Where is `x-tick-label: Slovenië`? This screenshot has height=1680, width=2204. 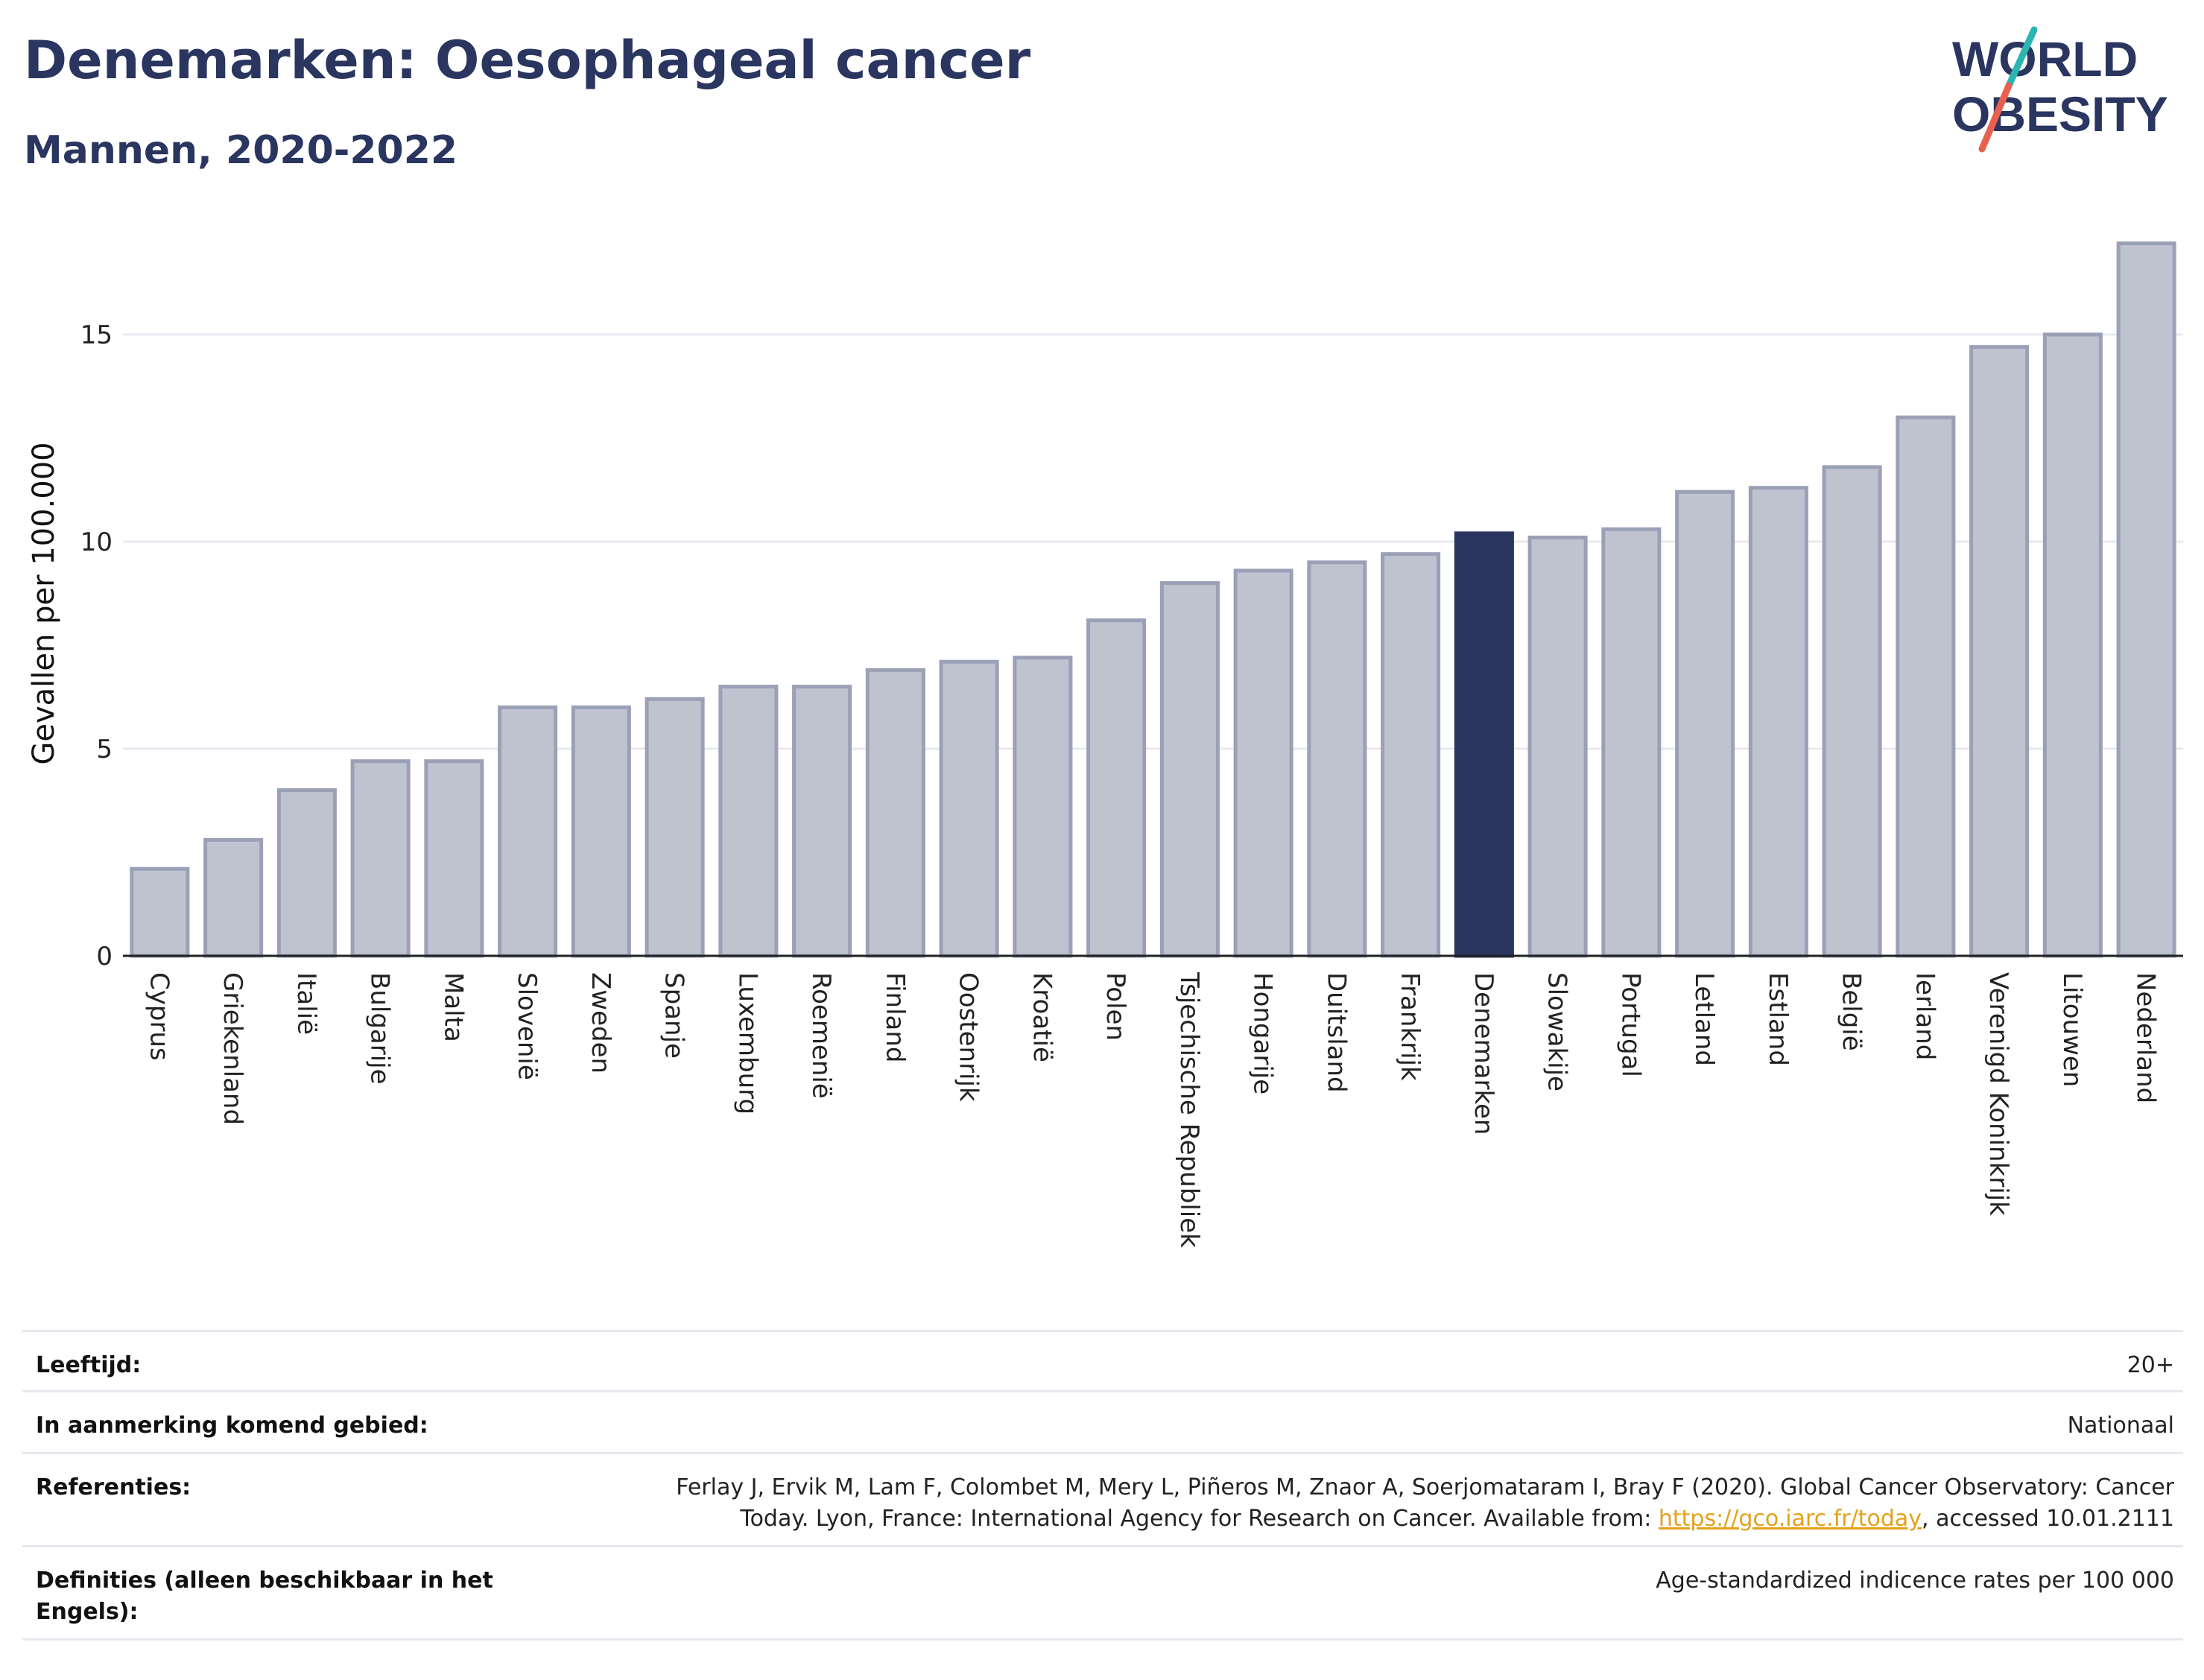 x-tick-label: Slovenië is located at coordinates (527, 1026).